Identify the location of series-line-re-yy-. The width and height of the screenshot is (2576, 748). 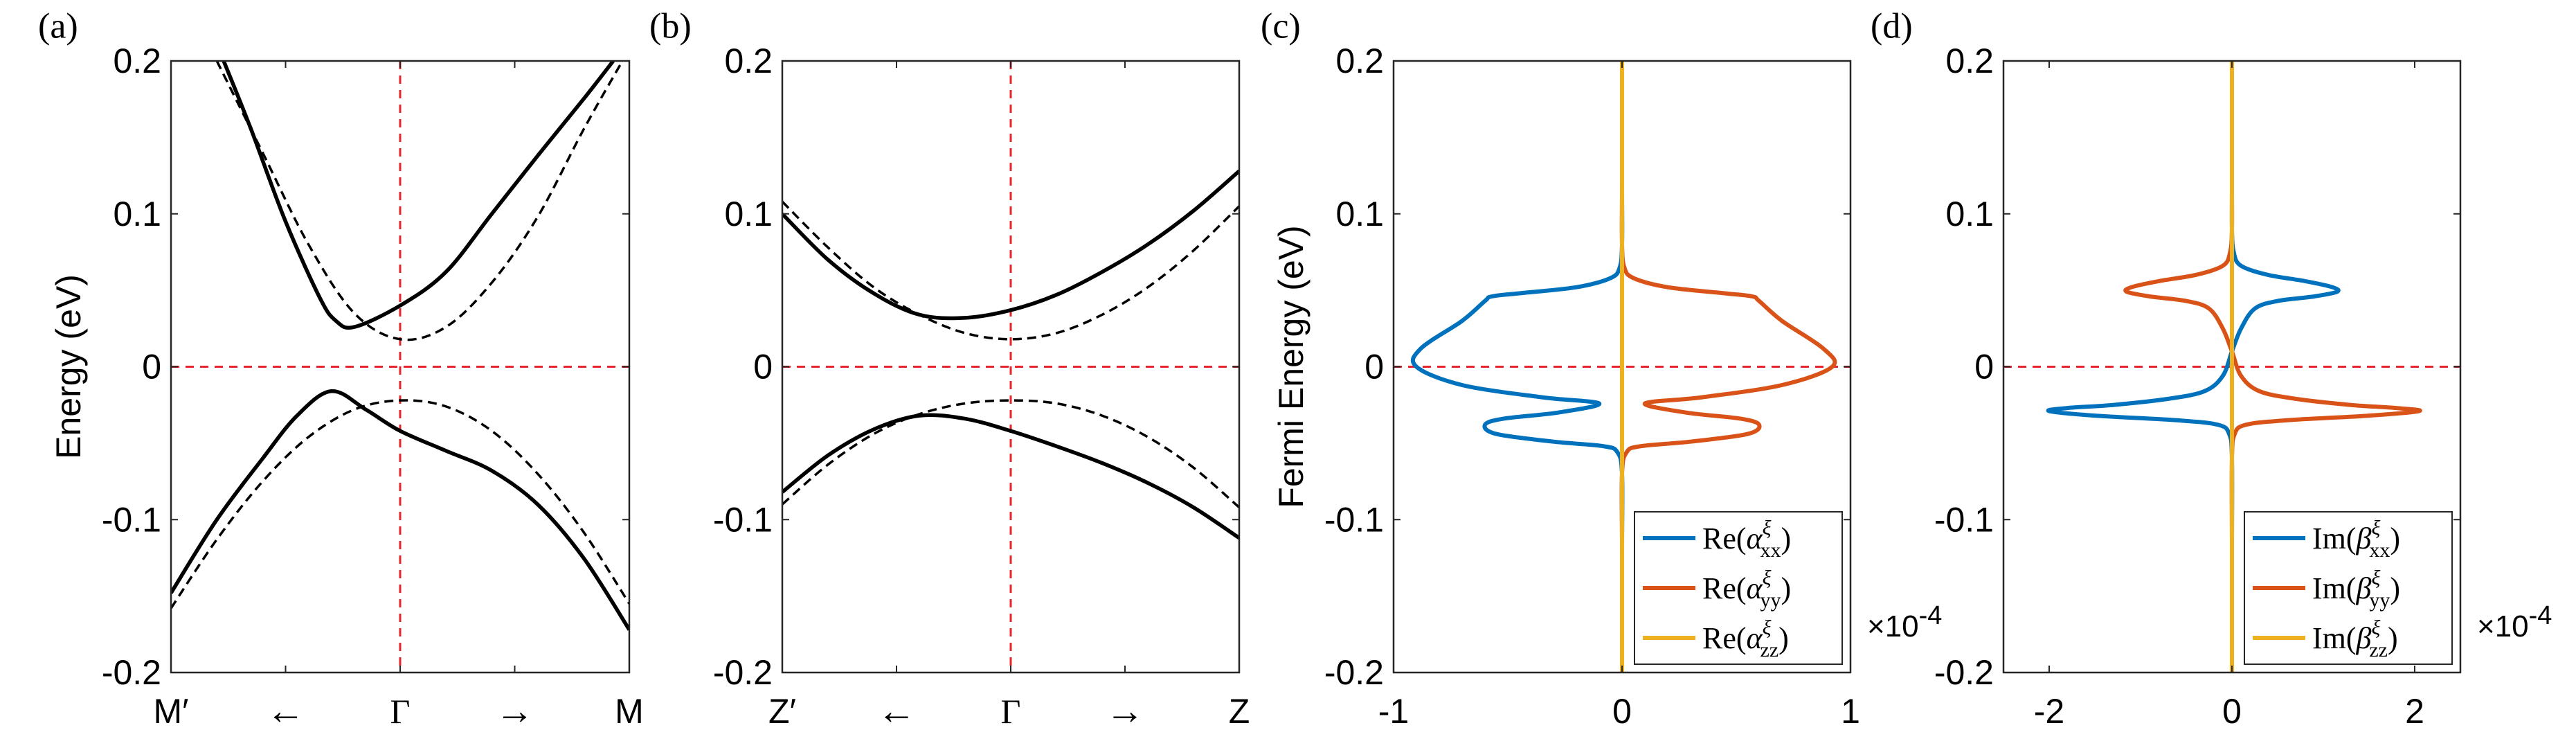
(1728, 367).